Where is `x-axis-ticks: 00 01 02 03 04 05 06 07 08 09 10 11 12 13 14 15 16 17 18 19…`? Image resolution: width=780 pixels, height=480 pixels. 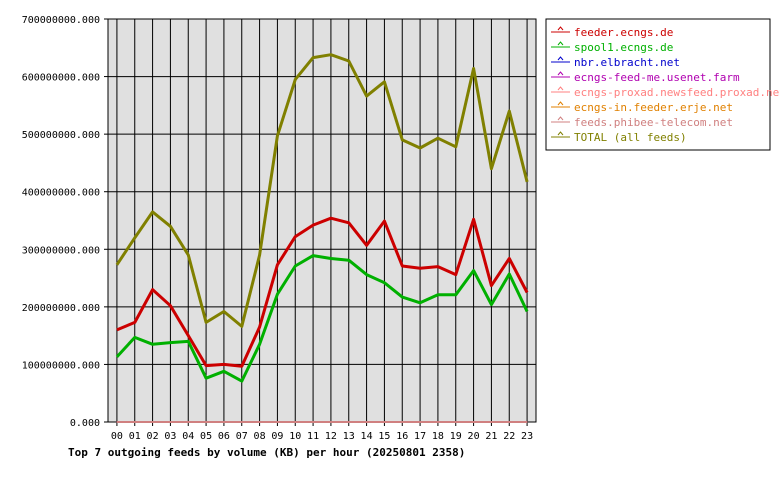 x-axis-ticks: 00 01 02 03 04 05 06 07 08 09 10 11 12 13 14 15 16 17 18 19… is located at coordinates (322, 432).